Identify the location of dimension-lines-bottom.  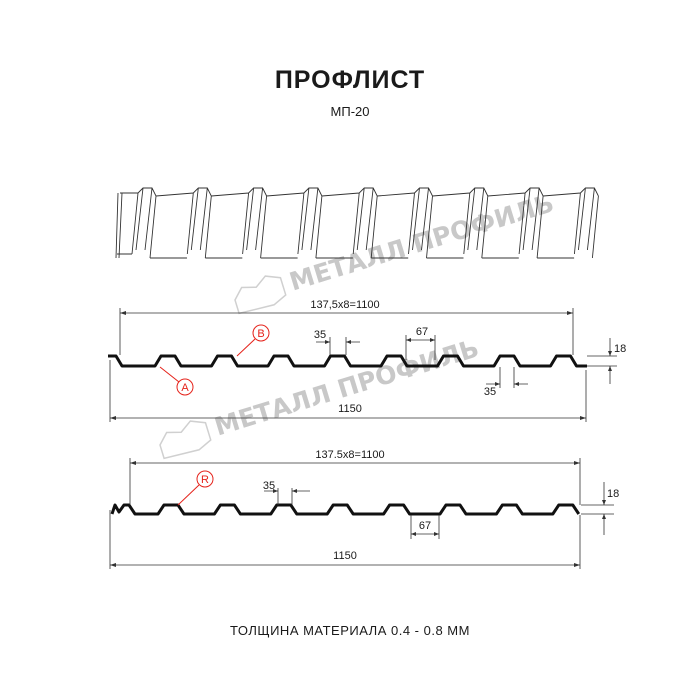
(361, 513).